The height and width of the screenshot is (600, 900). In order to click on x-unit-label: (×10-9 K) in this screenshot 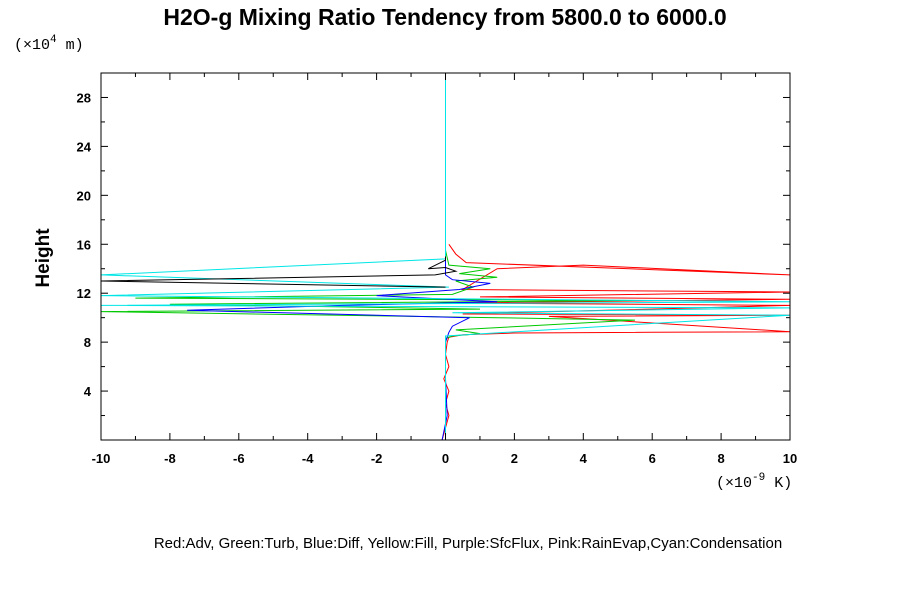, I will do `click(754, 482)`.